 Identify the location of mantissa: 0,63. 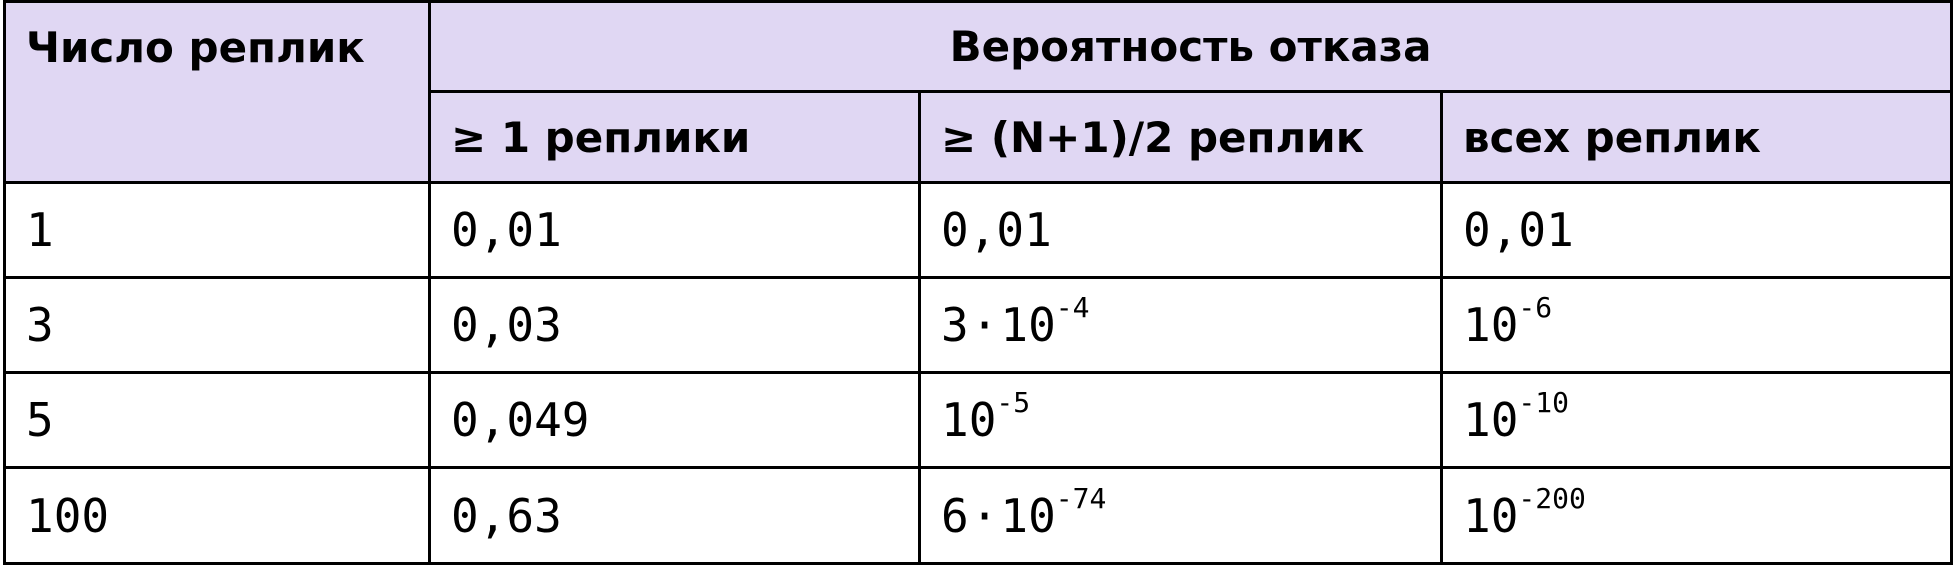
(506, 515).